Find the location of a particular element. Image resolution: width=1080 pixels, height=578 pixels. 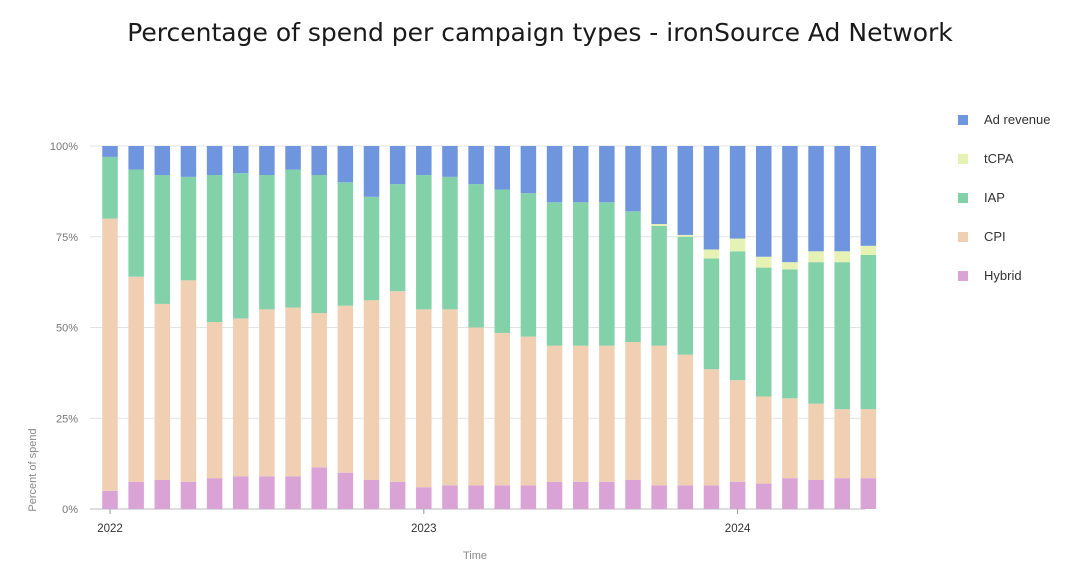

y-tick-label: 75% is located at coordinates (67, 238).